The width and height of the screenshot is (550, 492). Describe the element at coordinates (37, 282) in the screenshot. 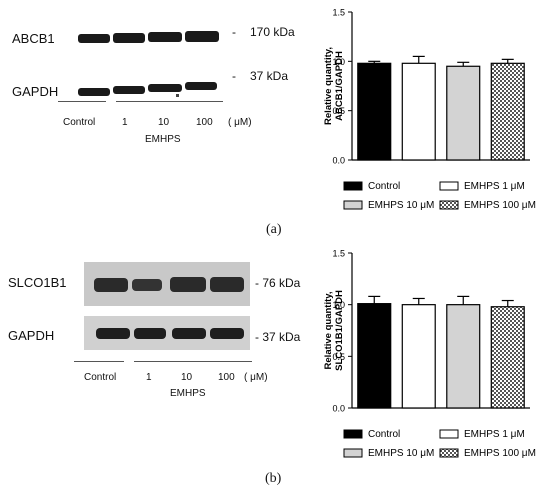

I see `blot-row-label: SLCO1B1` at that location.